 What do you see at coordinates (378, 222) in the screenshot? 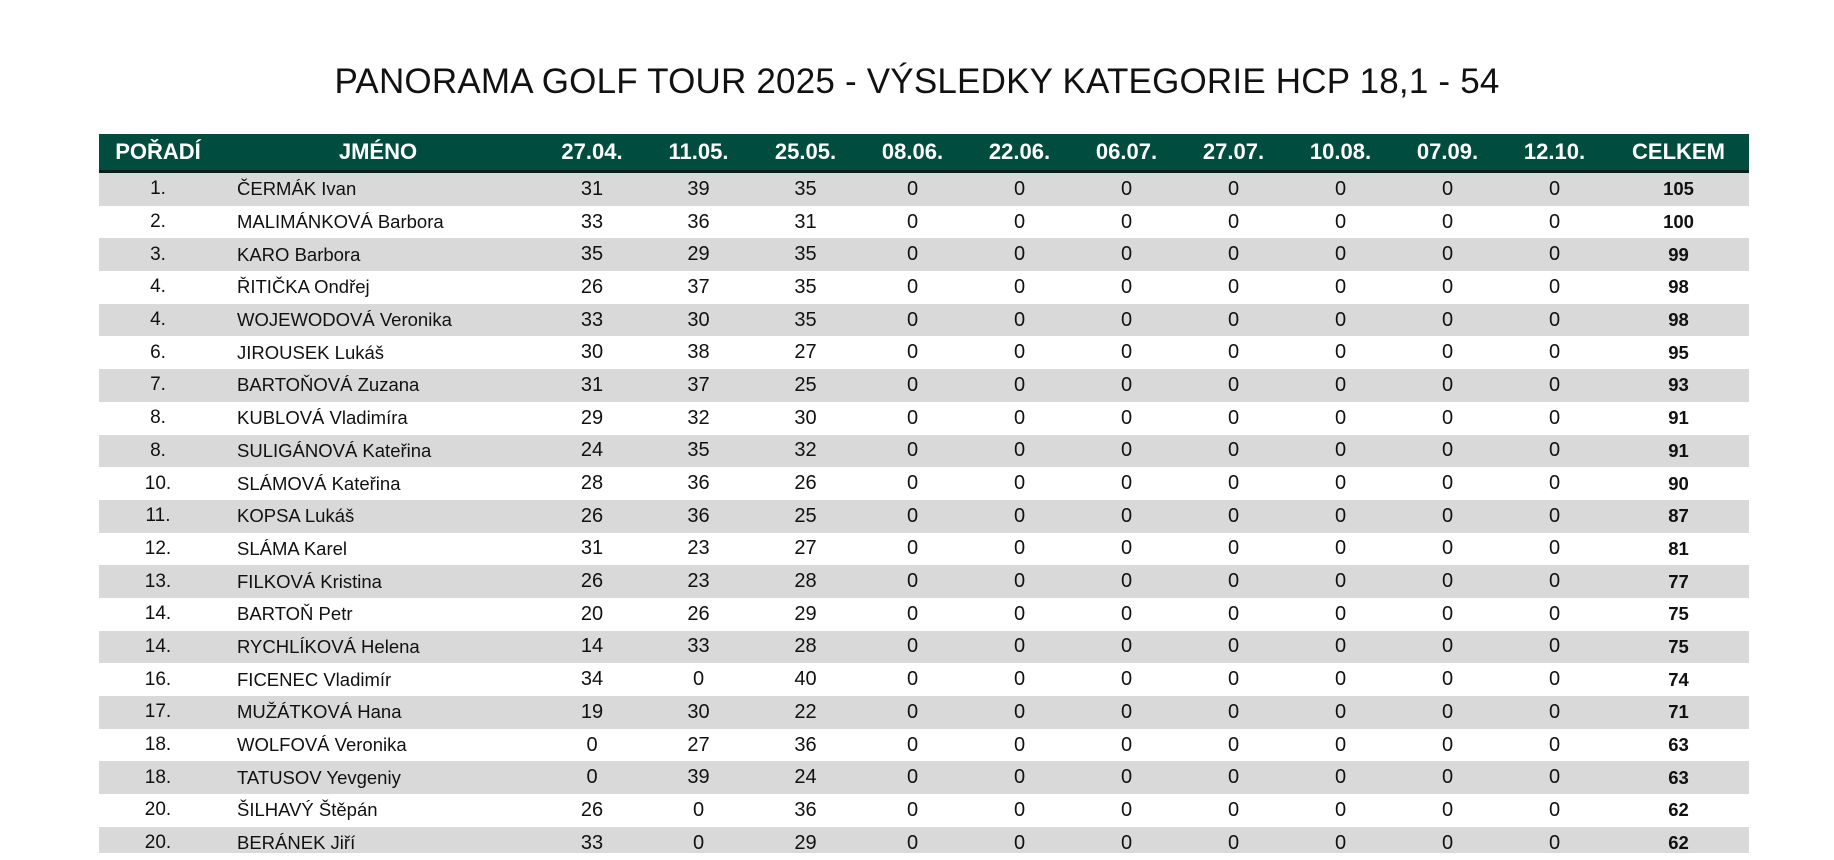
I see `player-name-cell: MALIMÁNKOVÁ Barbora` at bounding box center [378, 222].